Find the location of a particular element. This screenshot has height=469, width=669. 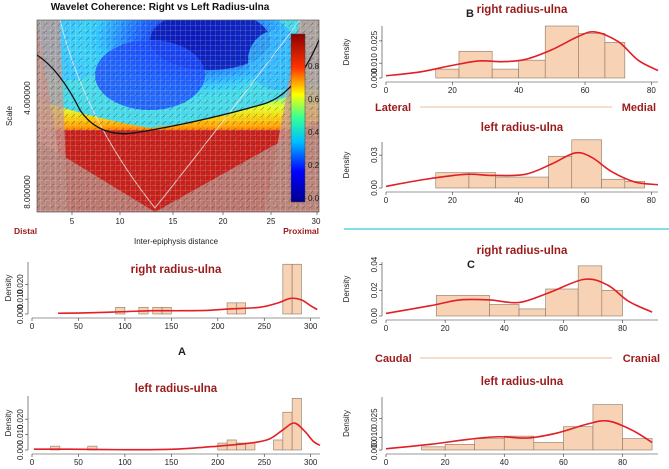

panel-label-b: B is located at coordinates (470, 14).